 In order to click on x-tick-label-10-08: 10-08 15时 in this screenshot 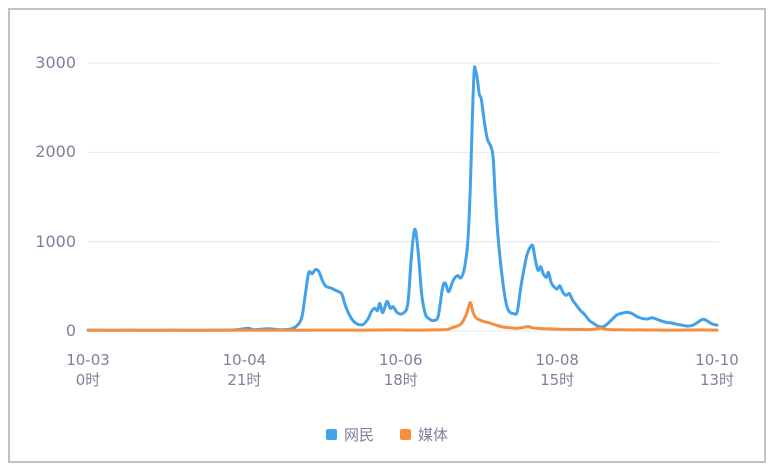, I will do `click(557, 370)`.